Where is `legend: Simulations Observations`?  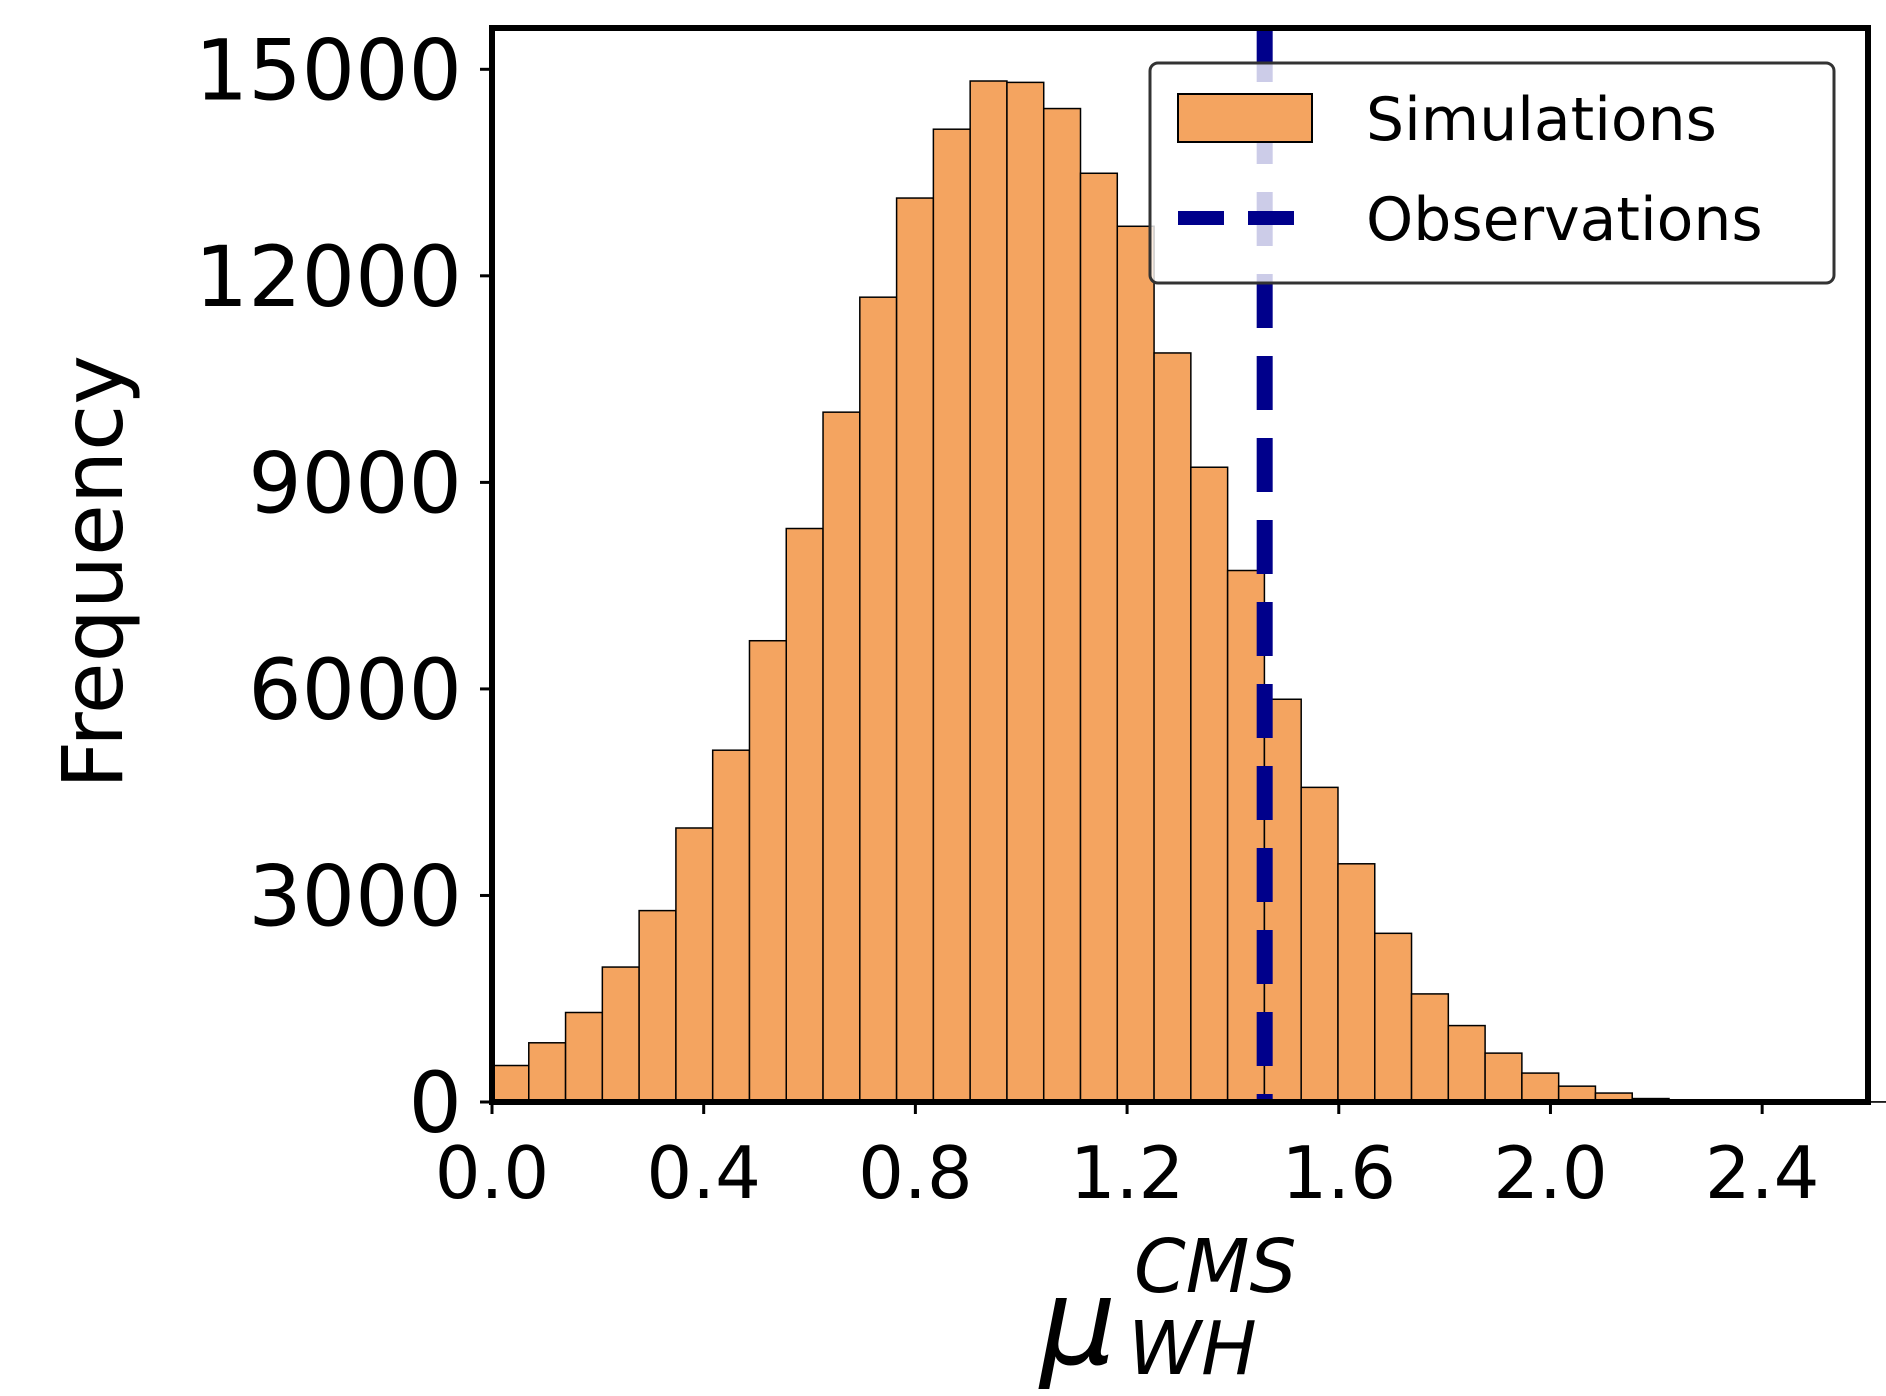
legend: Simulations Observations is located at coordinates (1492, 173).